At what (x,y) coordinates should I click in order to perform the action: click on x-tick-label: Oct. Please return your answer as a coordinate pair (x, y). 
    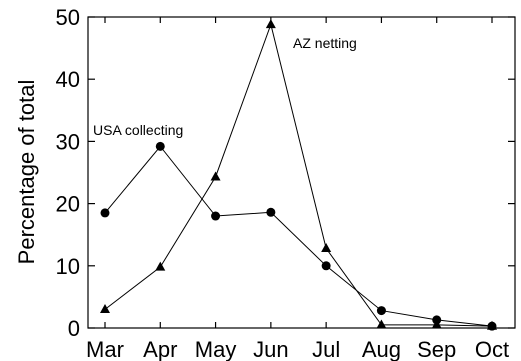
    Looking at the image, I should click on (492, 349).